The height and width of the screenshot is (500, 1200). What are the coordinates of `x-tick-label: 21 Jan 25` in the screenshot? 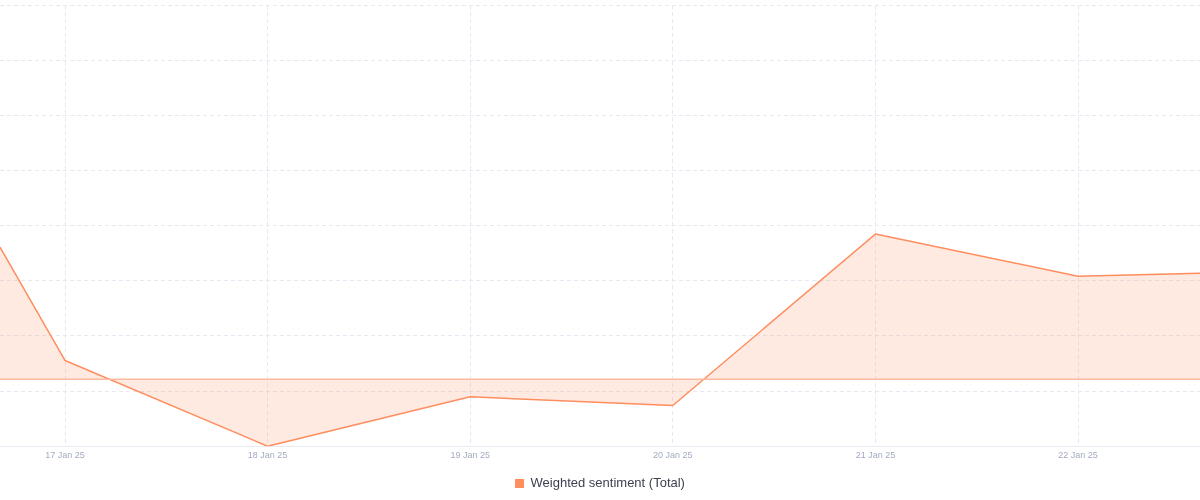 It's located at (875, 455).